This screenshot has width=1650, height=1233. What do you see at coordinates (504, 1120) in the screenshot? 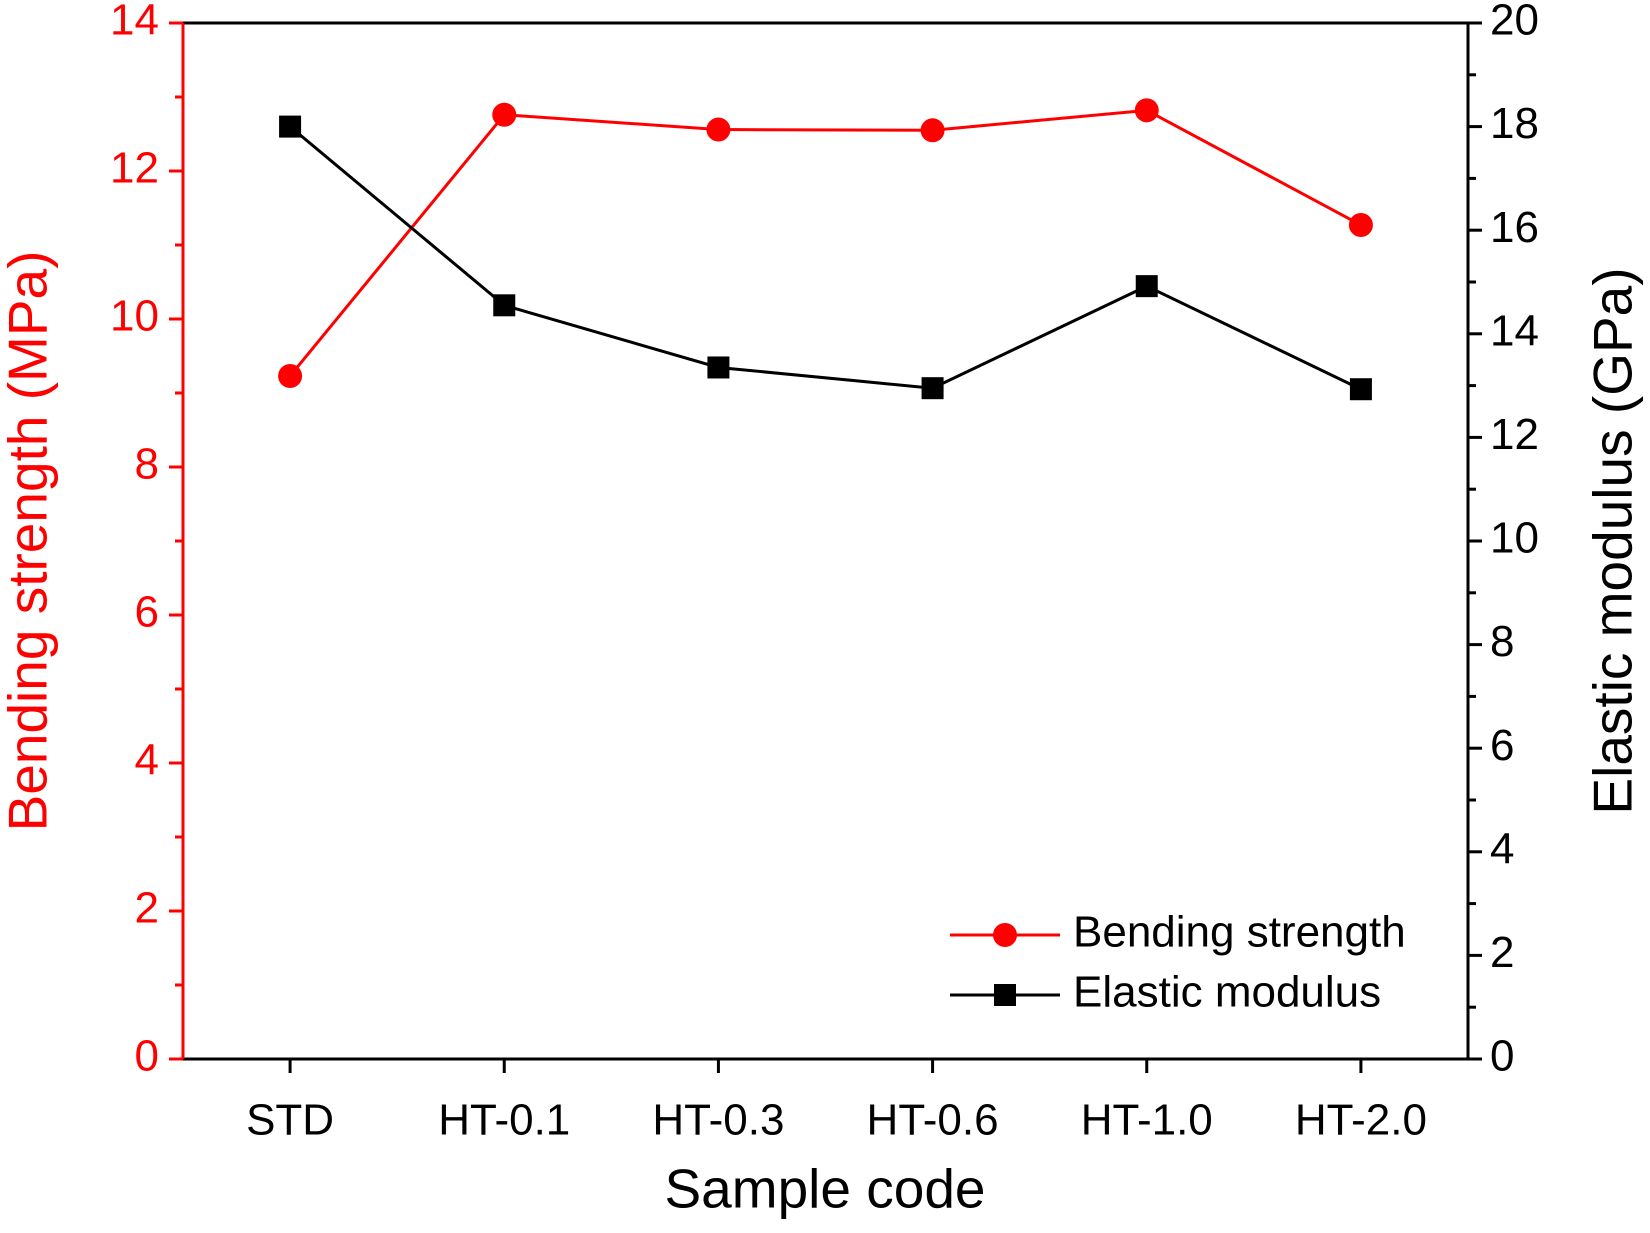
I see `x-tick-label: HT-0.1` at bounding box center [504, 1120].